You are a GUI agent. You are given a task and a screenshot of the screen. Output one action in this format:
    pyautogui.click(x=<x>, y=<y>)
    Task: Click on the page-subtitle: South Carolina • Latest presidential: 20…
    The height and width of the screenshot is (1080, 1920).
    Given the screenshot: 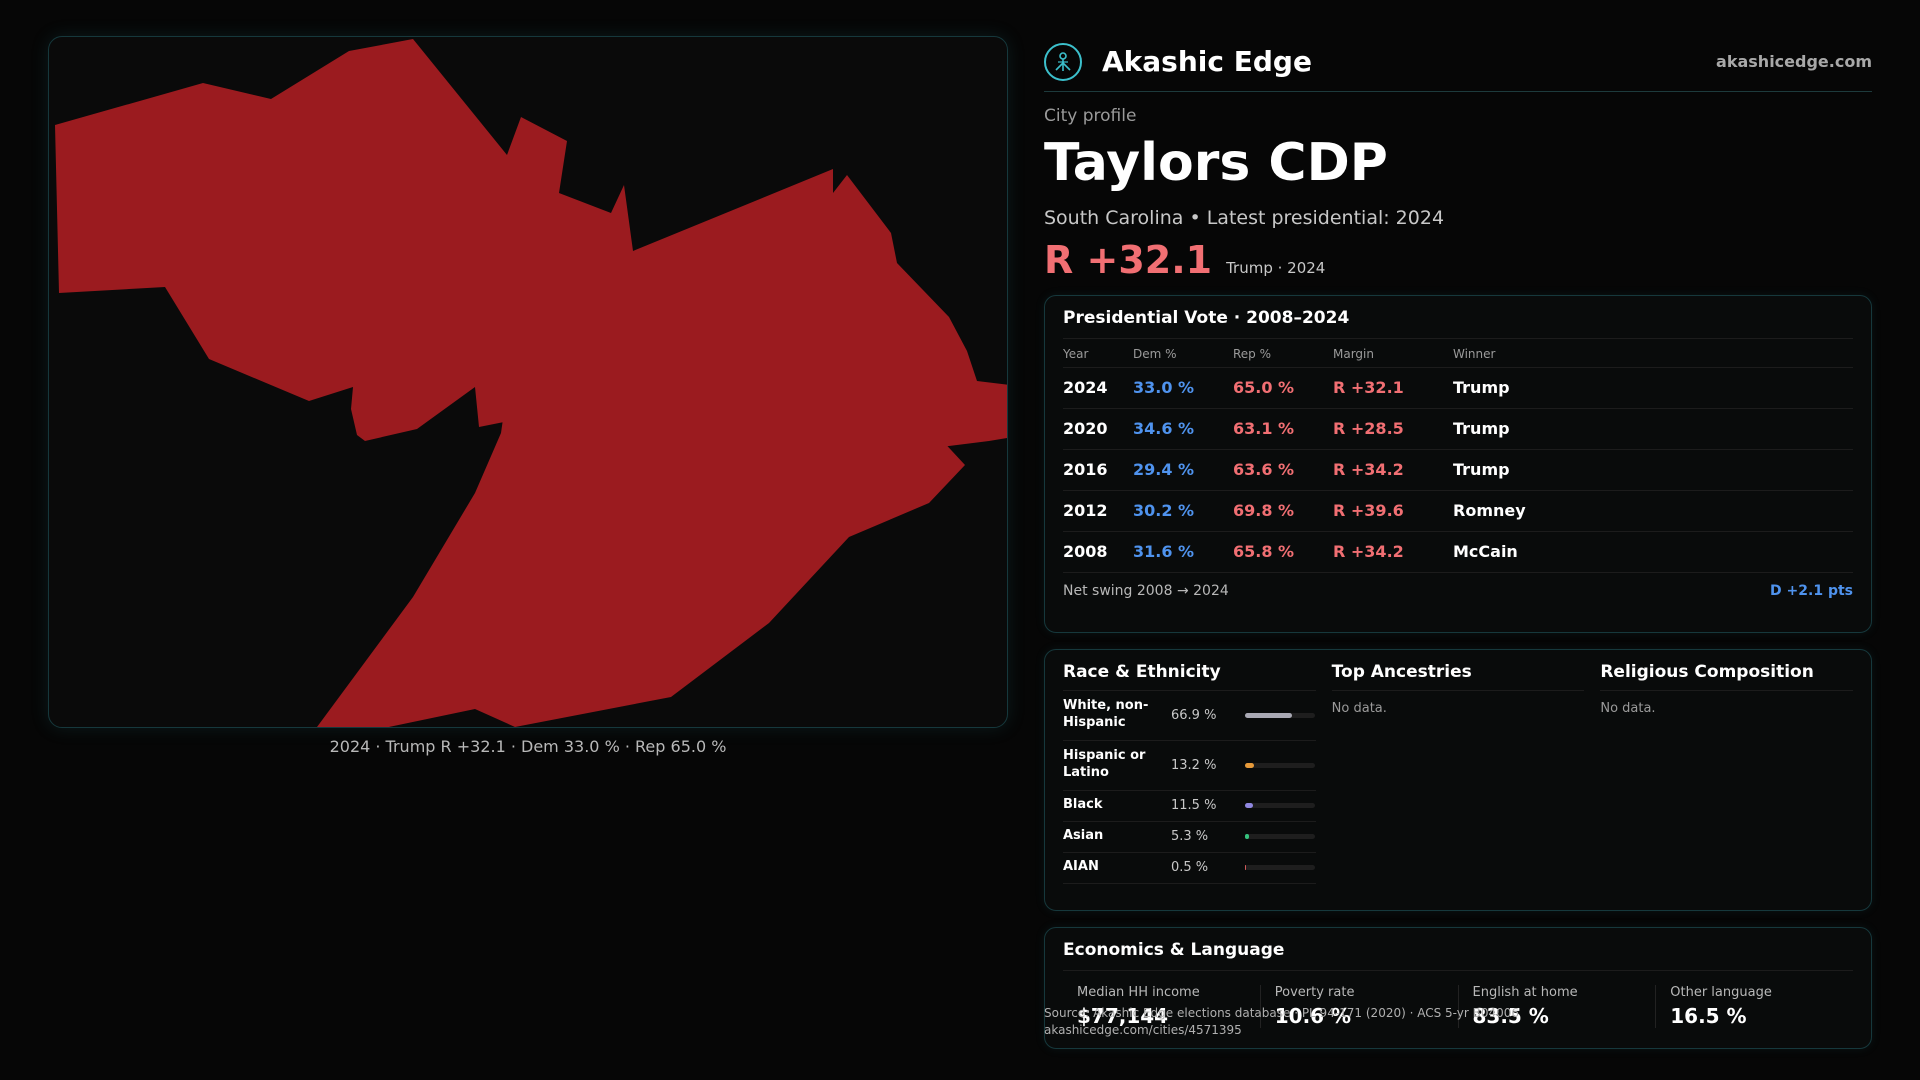 What is the action you would take?
    pyautogui.click(x=1244, y=217)
    